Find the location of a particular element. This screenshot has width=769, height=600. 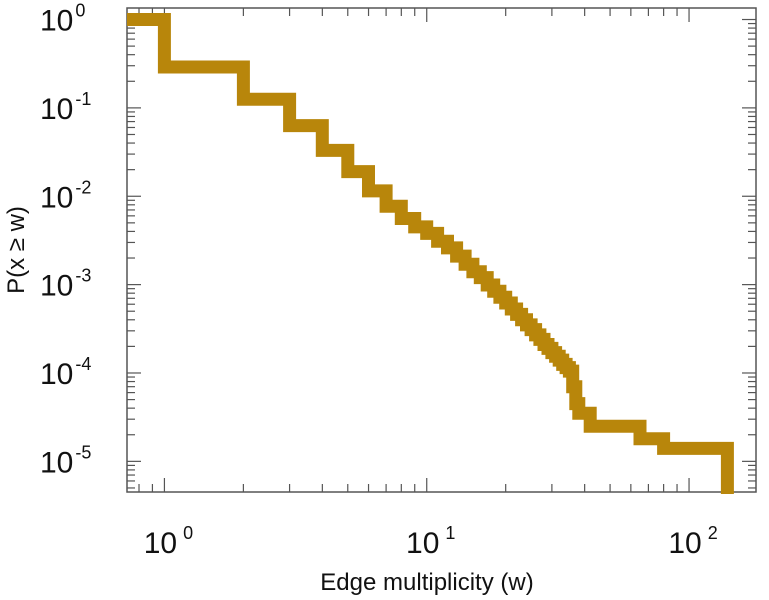

x-tick-label: 10 1 is located at coordinates (430, 541).